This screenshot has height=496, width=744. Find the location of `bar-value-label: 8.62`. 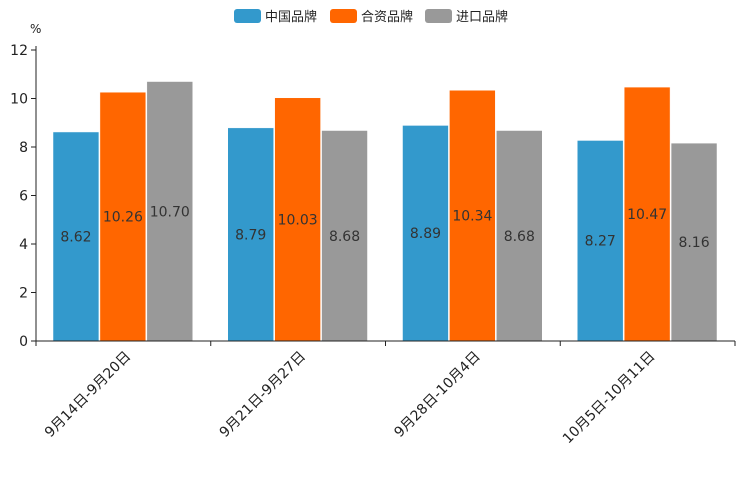

bar-value-label: 8.62 is located at coordinates (75, 237).